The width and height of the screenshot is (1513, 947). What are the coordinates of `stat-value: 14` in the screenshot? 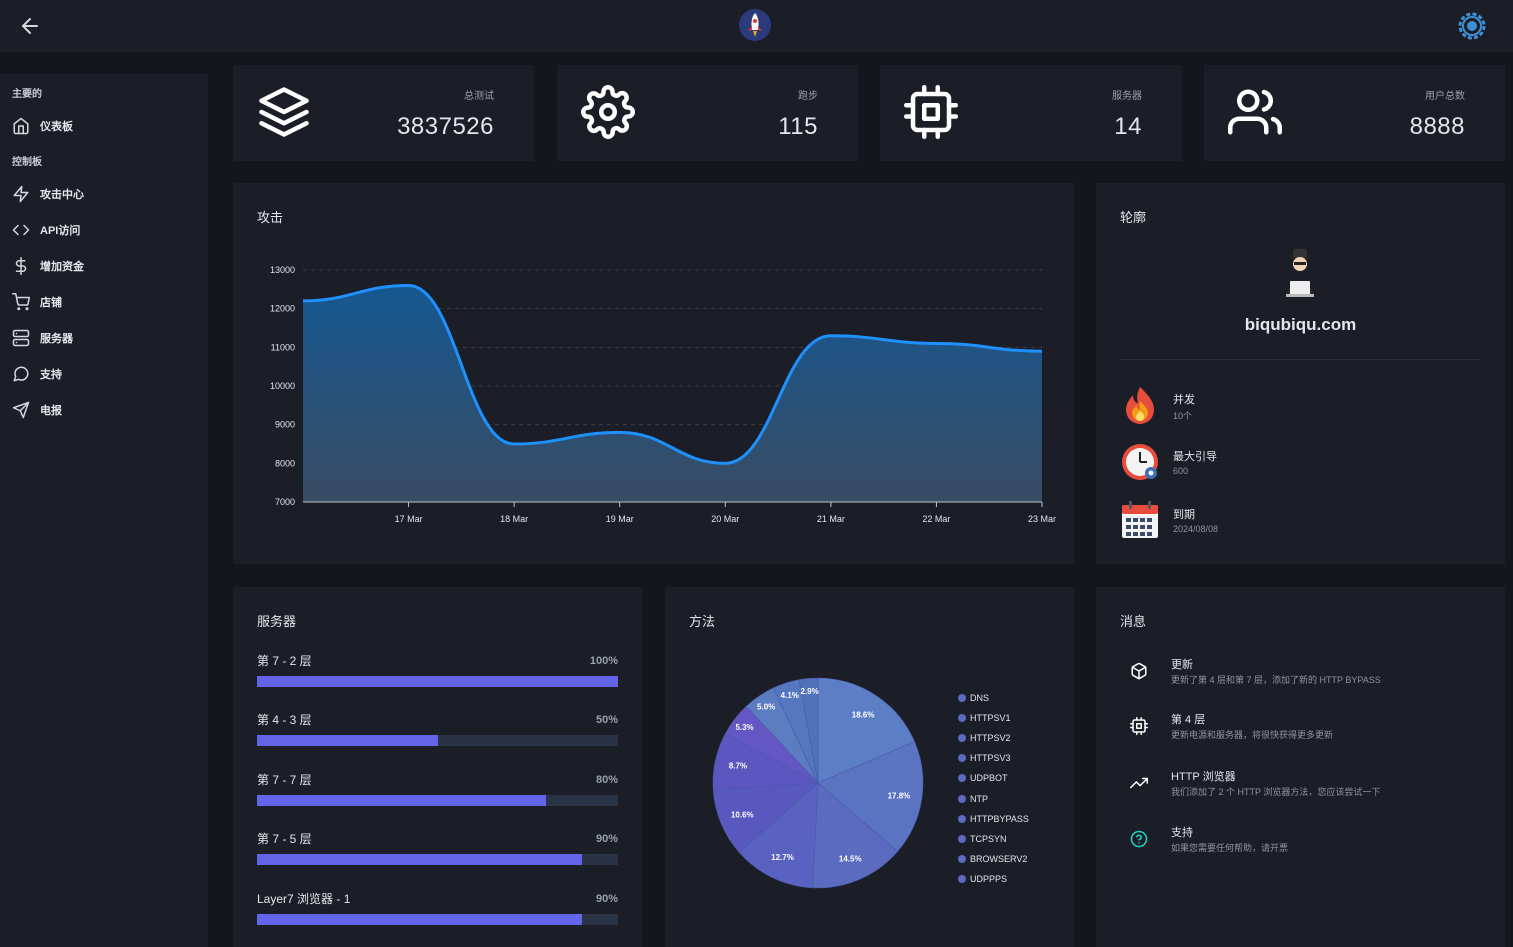 It's located at (1128, 126).